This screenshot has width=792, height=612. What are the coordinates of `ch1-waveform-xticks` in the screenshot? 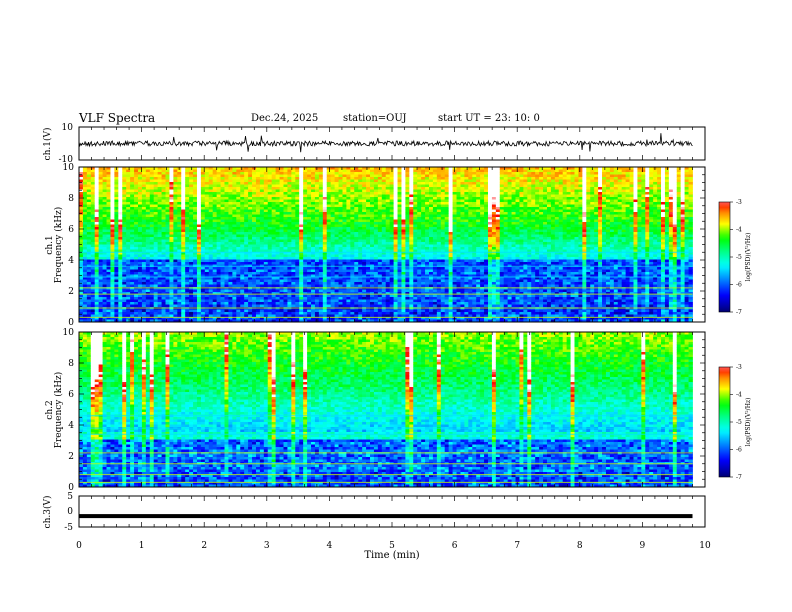 It's located at (392, 143).